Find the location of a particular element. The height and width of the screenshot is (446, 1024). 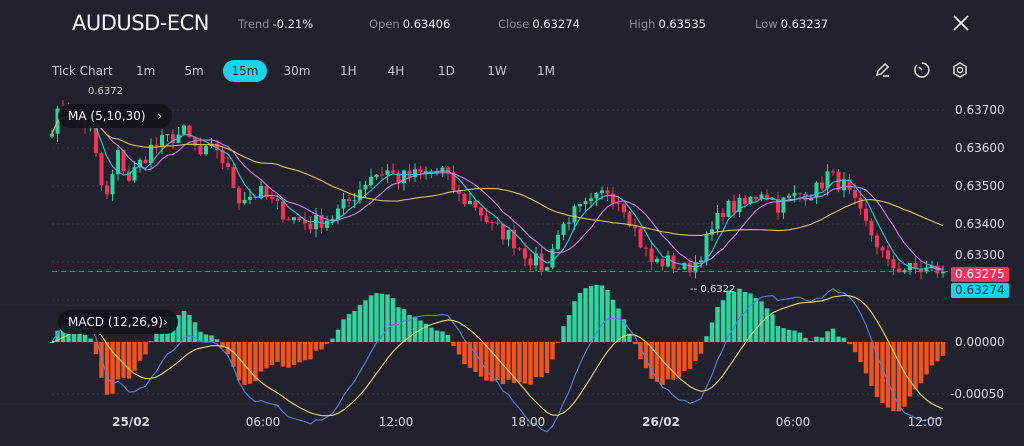

settings-icon is located at coordinates (960, 70).